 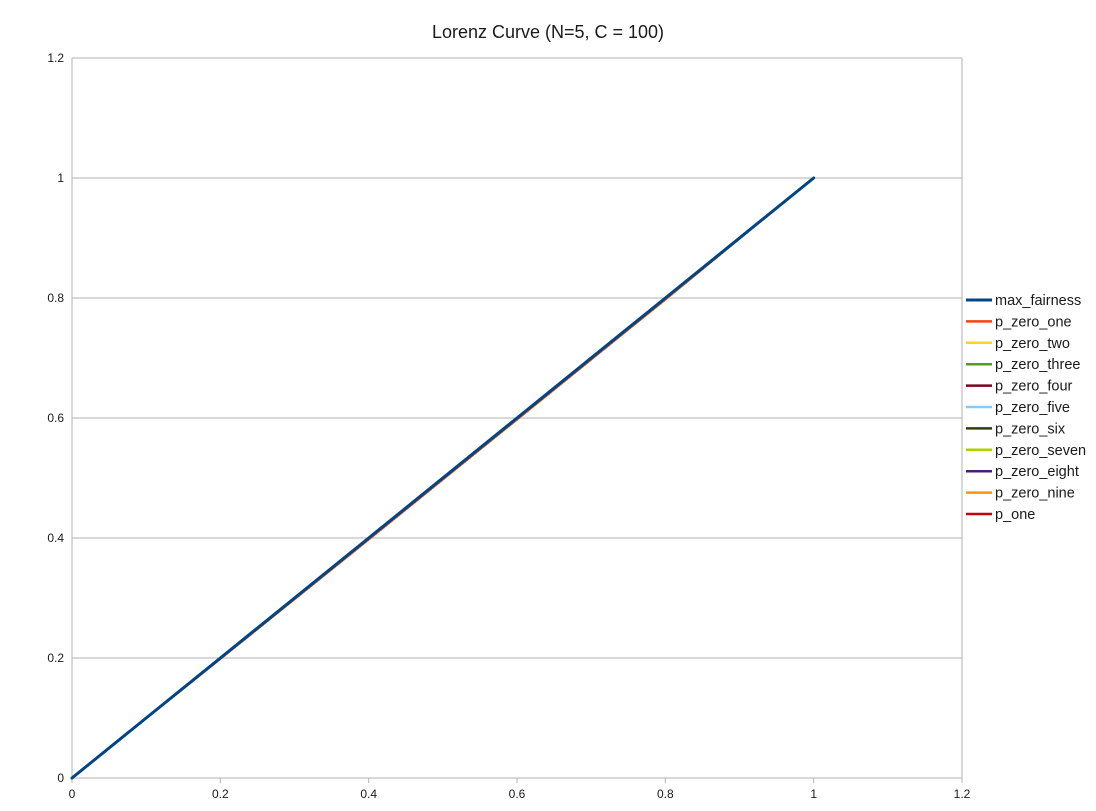 What do you see at coordinates (1040, 451) in the screenshot?
I see `legend-label: p_zero_seven` at bounding box center [1040, 451].